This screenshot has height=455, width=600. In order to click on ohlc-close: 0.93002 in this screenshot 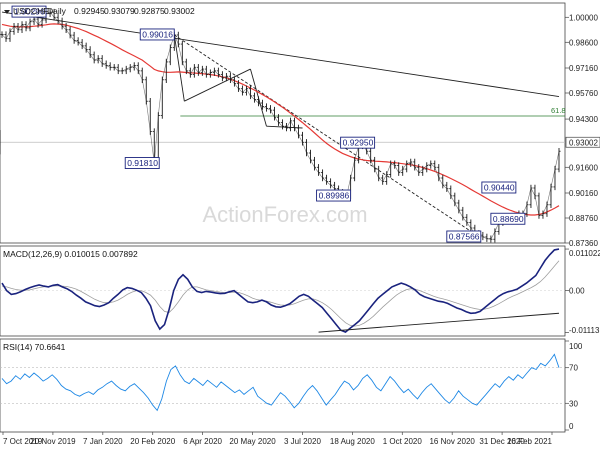, I will do `click(179, 11)`.